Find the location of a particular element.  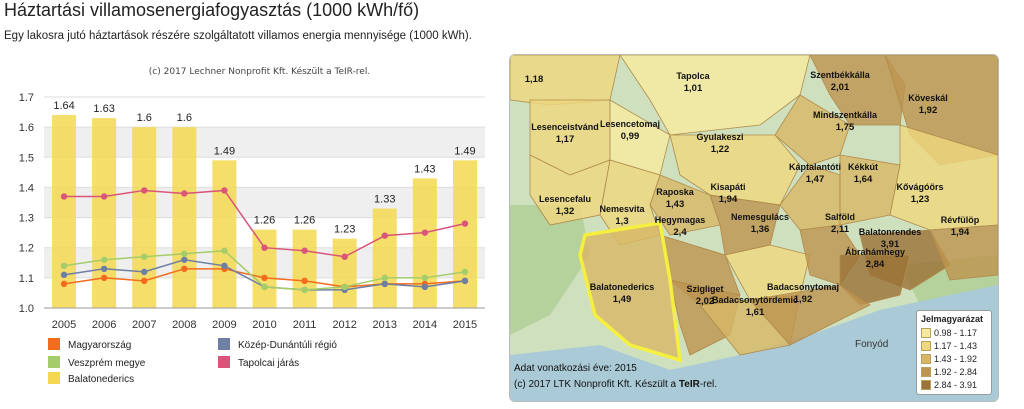

map-region-highlight is located at coordinates (630, 291).